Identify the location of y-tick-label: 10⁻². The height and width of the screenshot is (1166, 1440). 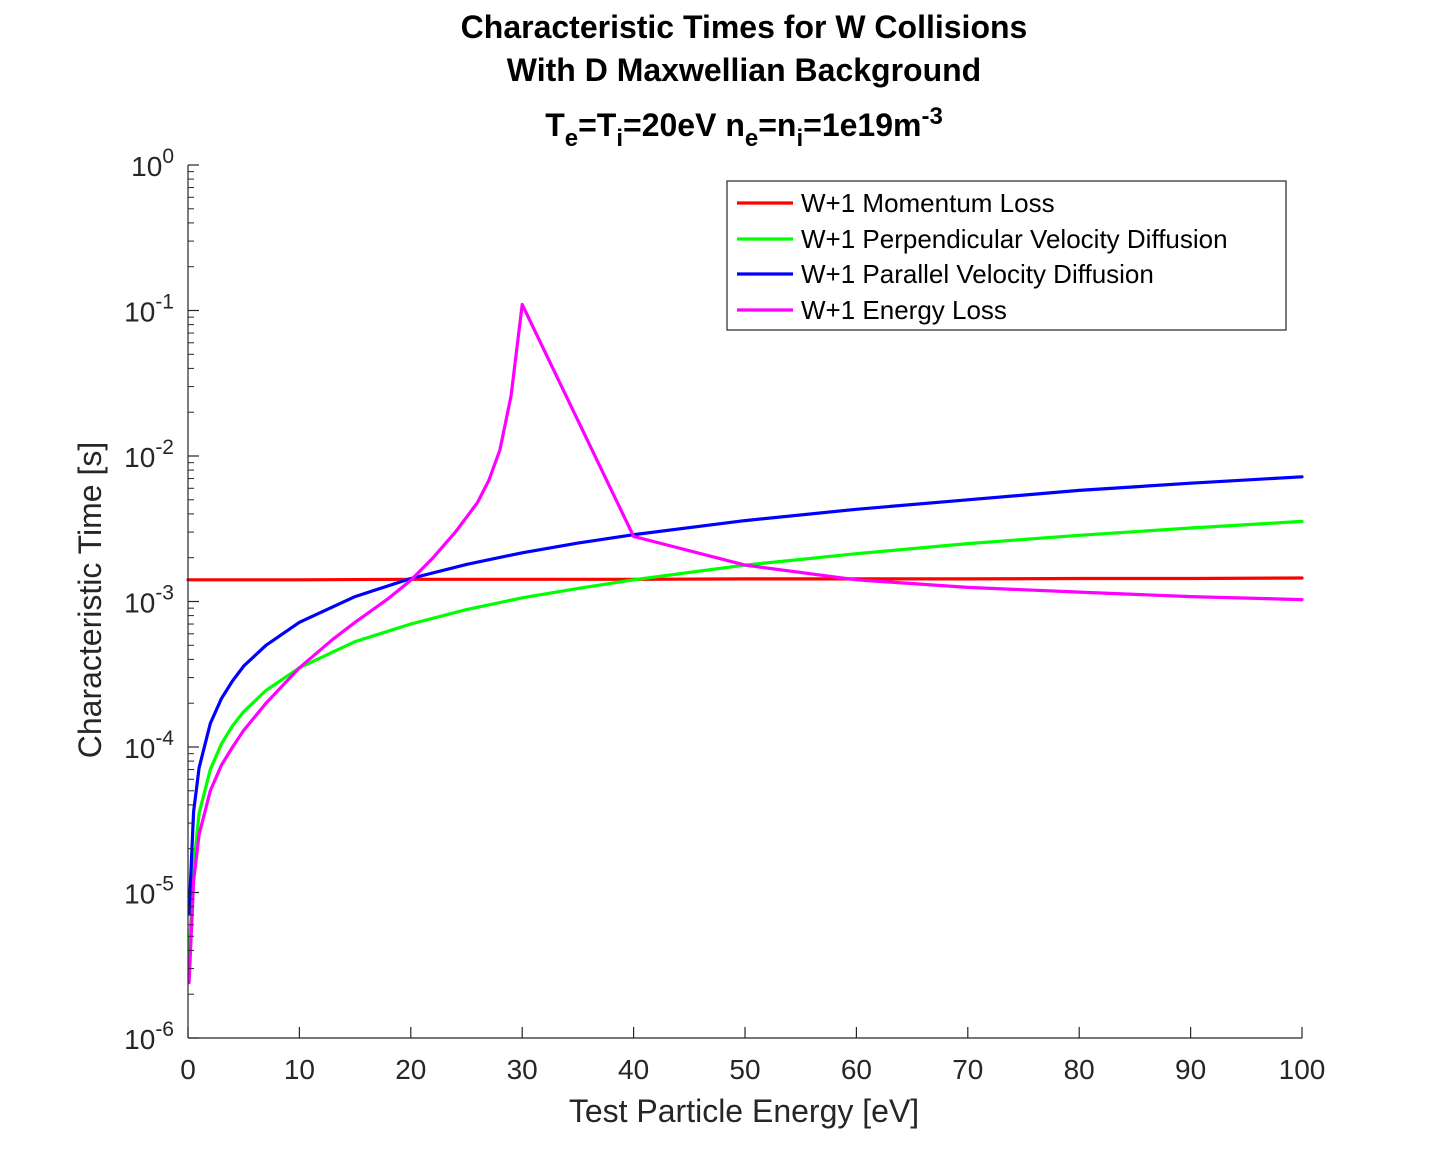
(149, 454).